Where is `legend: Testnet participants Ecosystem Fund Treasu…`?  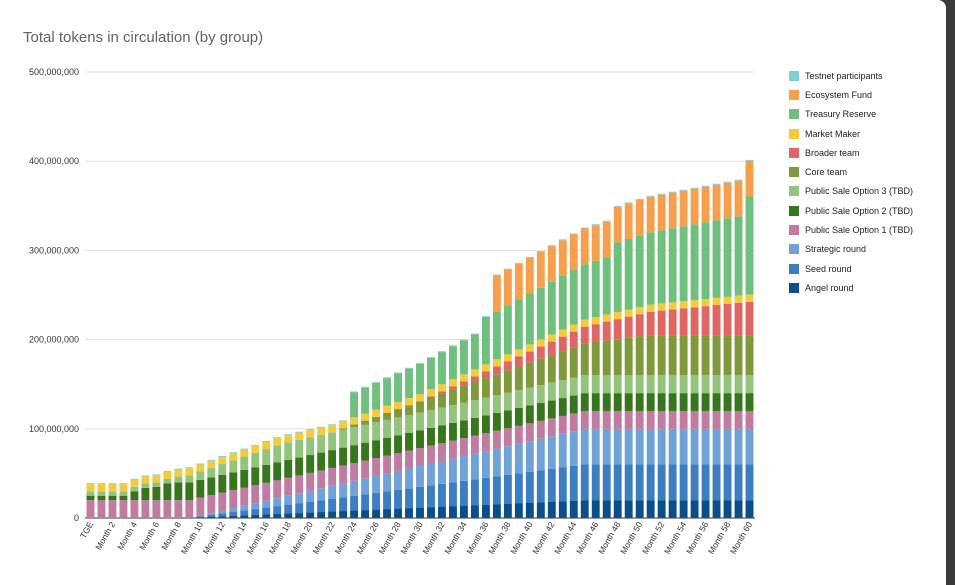
legend: Testnet participants Ecosystem Fund Treasu… is located at coordinates (851, 182).